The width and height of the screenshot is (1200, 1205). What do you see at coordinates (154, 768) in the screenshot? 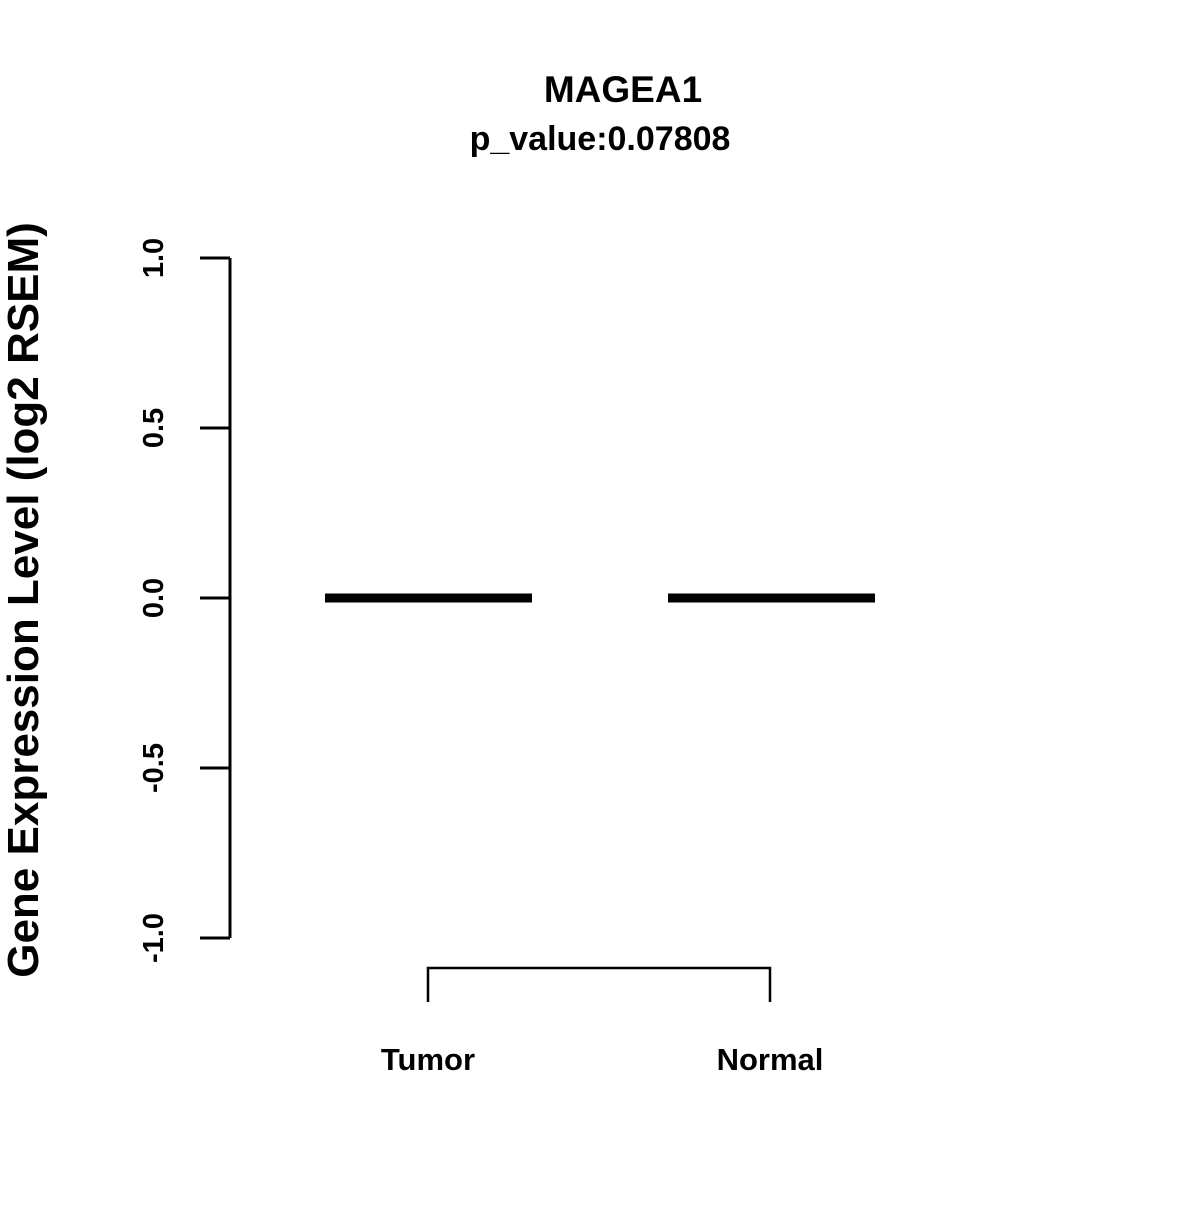
I see `y-tick-label-4: -0.5` at bounding box center [154, 768].